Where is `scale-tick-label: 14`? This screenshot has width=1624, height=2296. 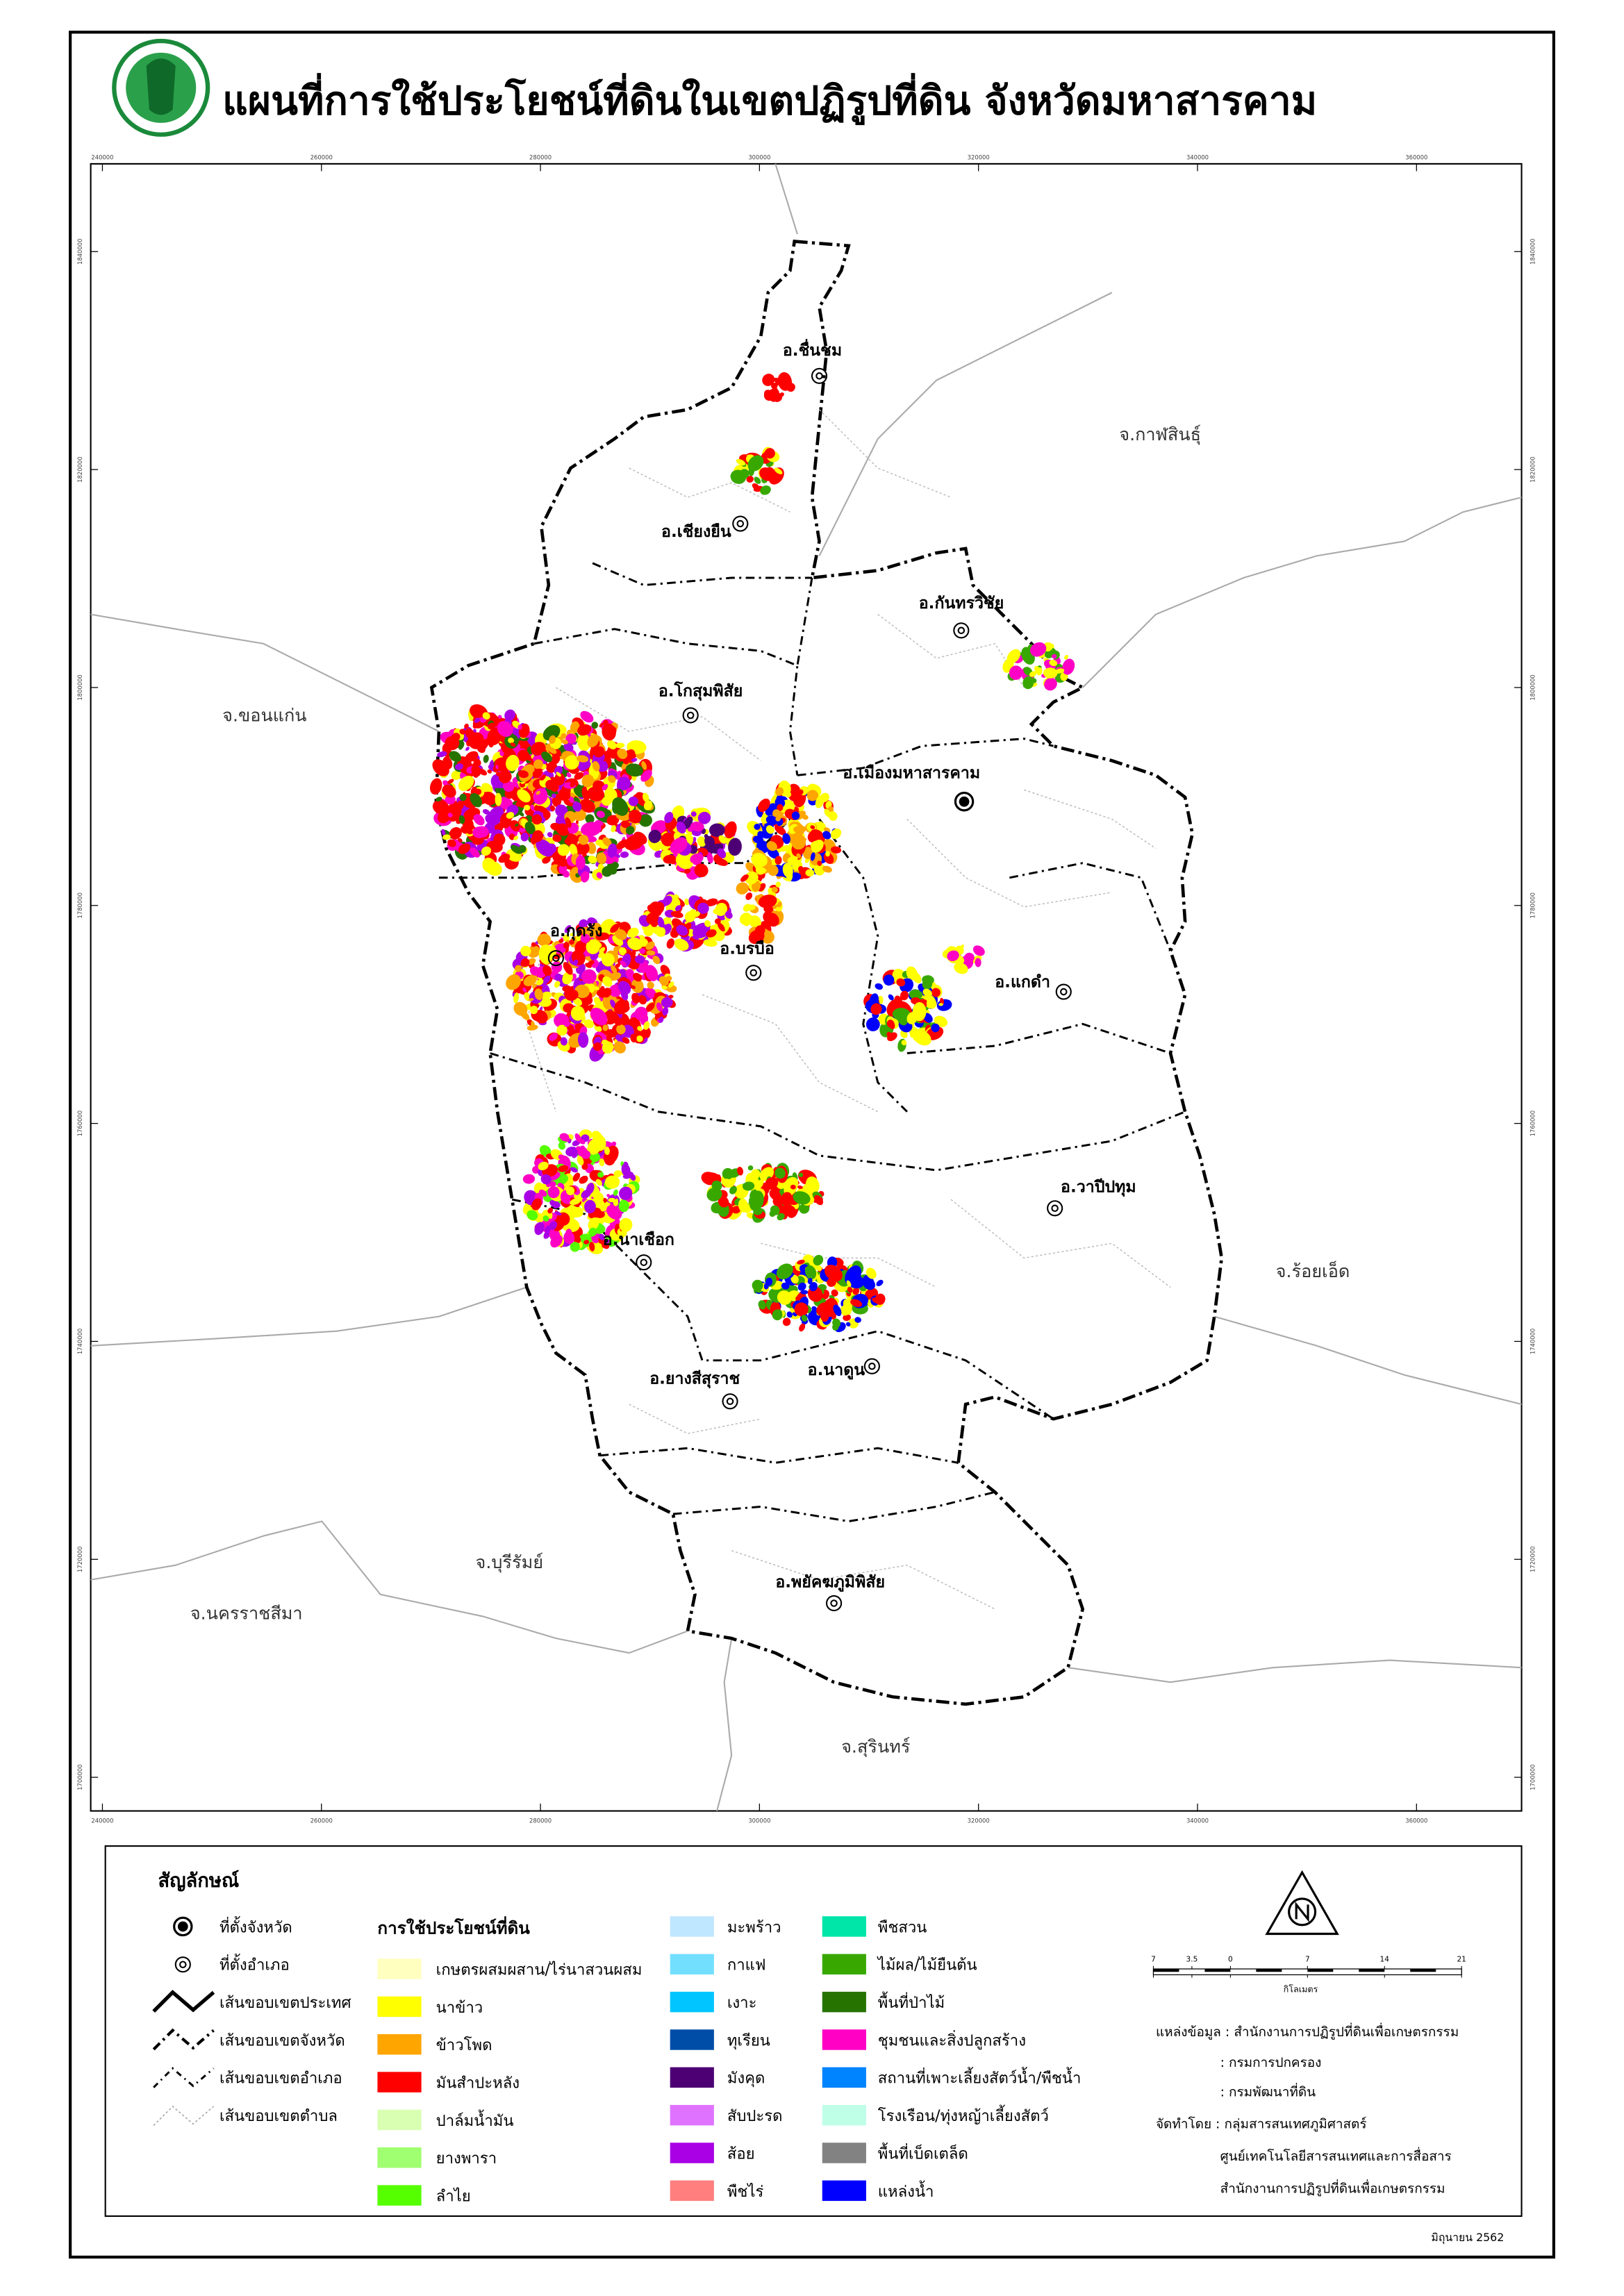
scale-tick-label: 14 is located at coordinates (1385, 1960).